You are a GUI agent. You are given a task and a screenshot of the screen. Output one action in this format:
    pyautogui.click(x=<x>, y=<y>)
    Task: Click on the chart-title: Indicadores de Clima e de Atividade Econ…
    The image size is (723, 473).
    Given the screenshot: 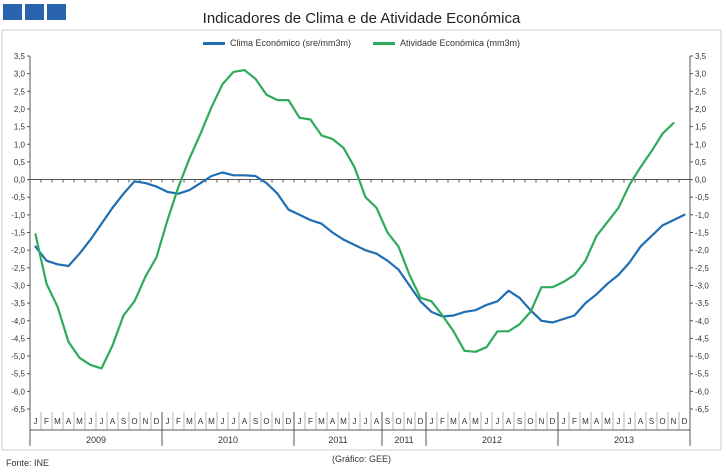 What is the action you would take?
    pyautogui.click(x=361, y=18)
    